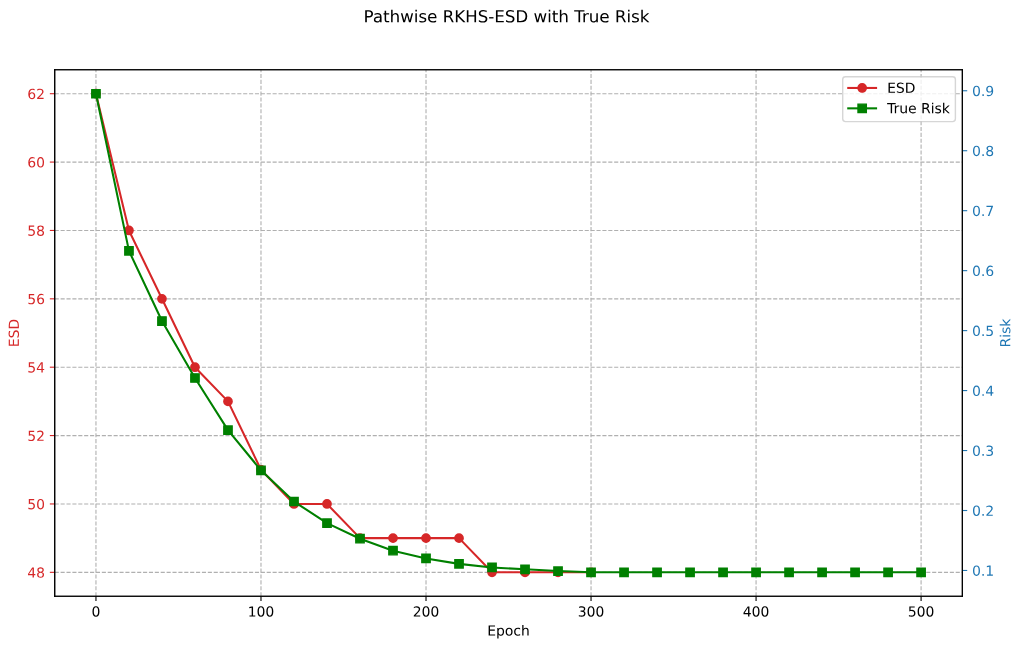 This screenshot has height=646, width=1013. Describe the element at coordinates (36, 162) in the screenshot. I see `y-tick-label: 60` at that location.